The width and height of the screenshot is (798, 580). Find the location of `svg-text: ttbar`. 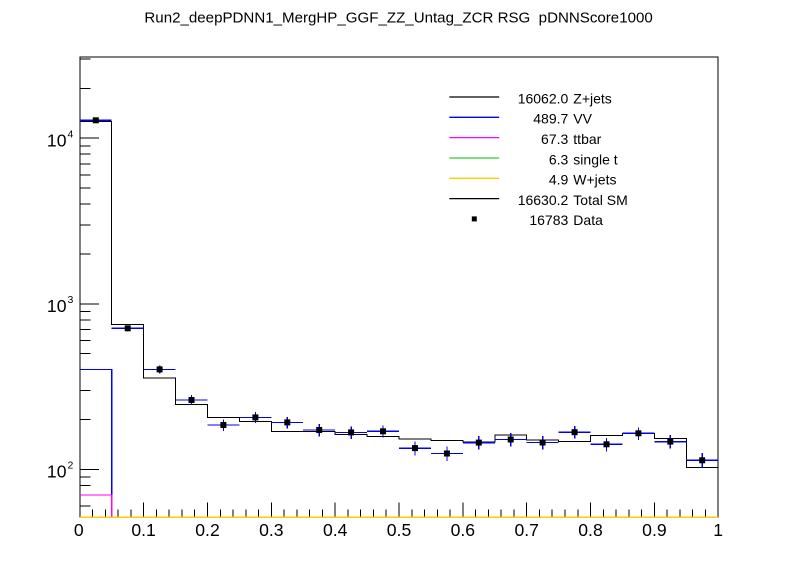

svg-text: ttbar is located at coordinates (587, 139).